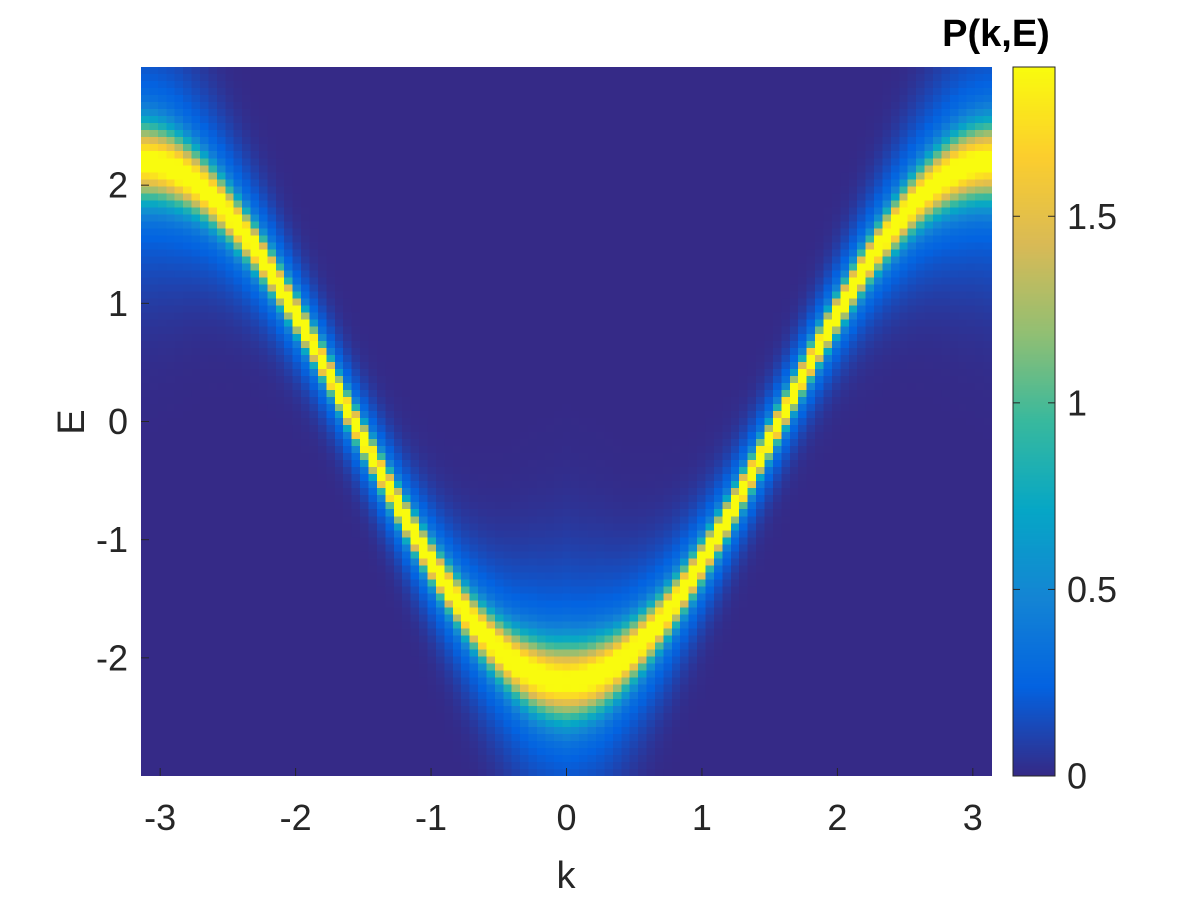  I want to click on y-tick-label: 1, so click(118, 303).